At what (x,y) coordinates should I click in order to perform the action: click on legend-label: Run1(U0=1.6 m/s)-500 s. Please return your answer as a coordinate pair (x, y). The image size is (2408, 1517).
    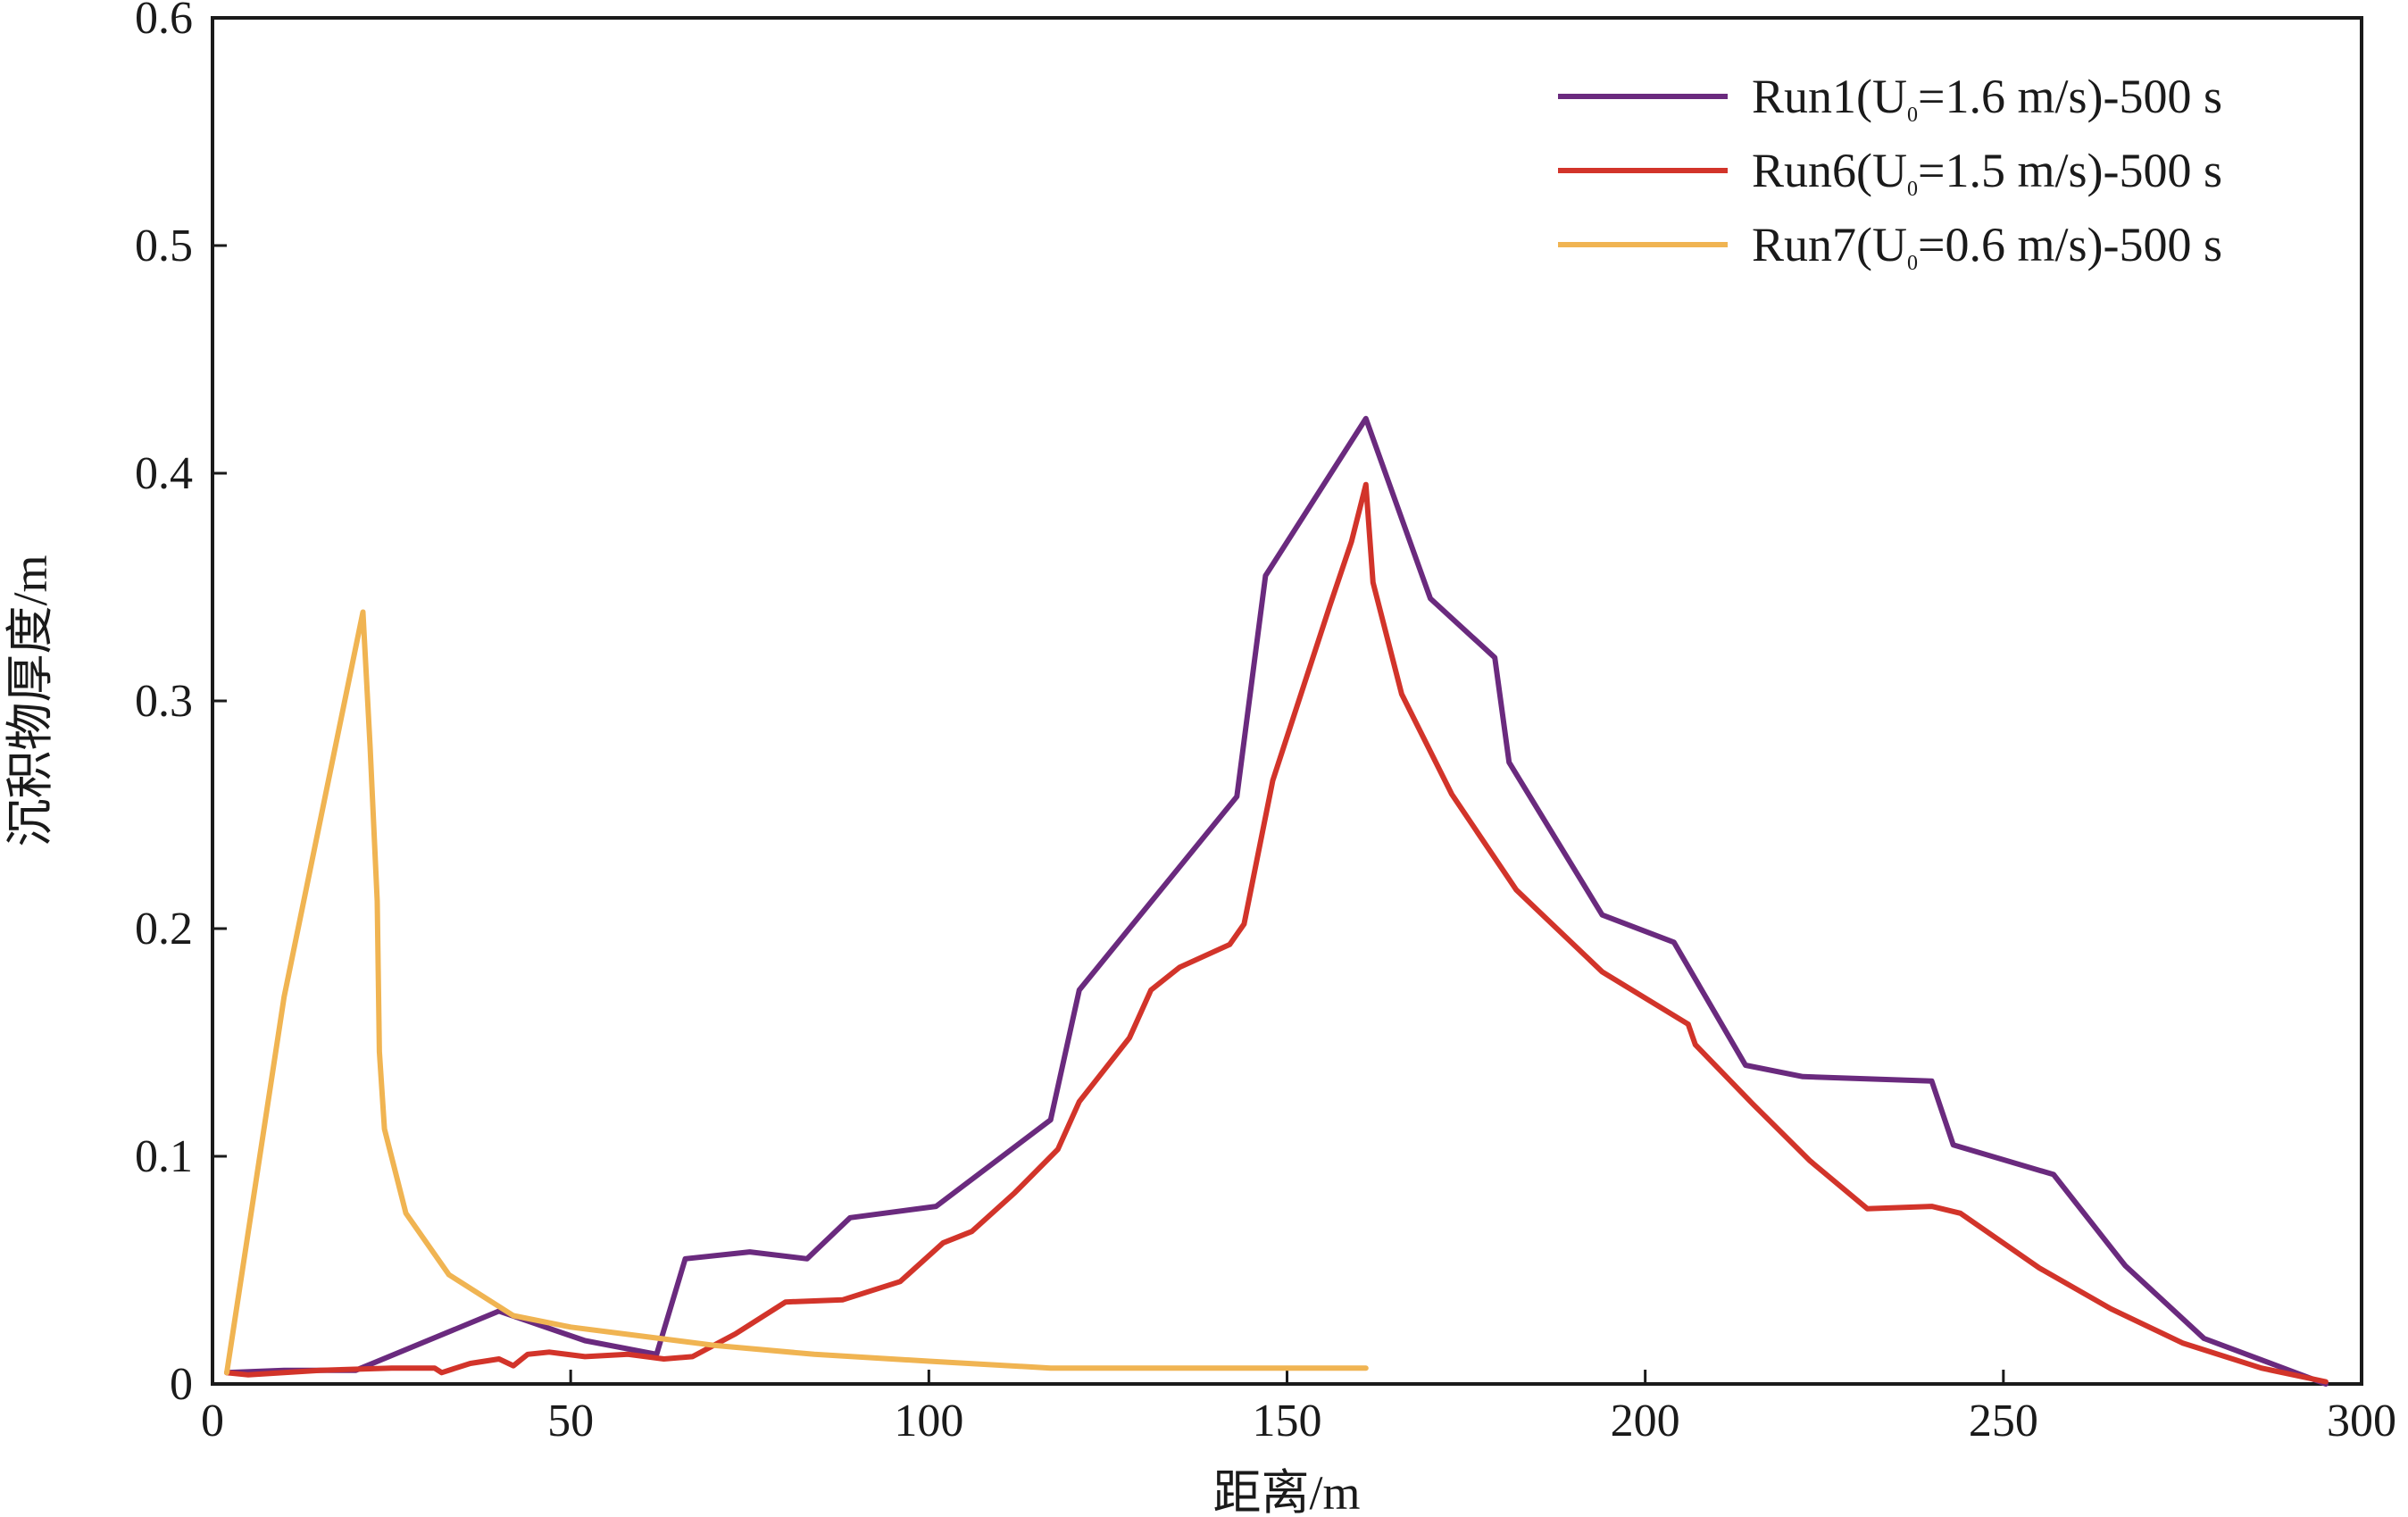
    Looking at the image, I should click on (1987, 99).